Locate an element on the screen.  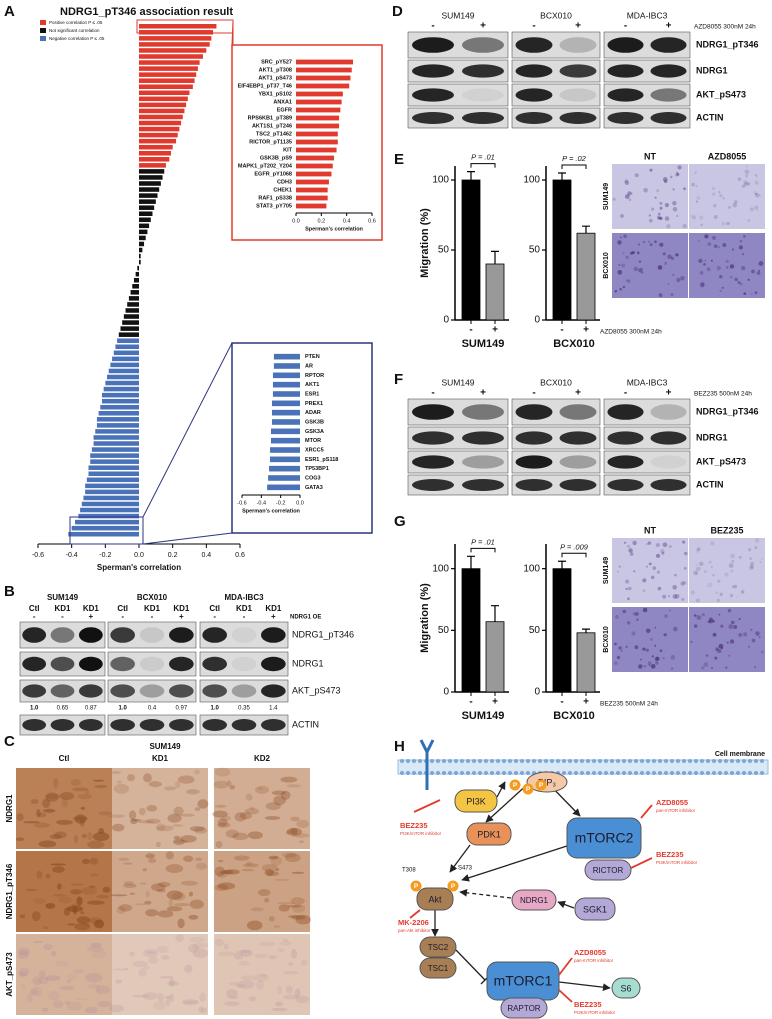
treatment: AZD8055 300nM 24h is located at coordinates (725, 27).